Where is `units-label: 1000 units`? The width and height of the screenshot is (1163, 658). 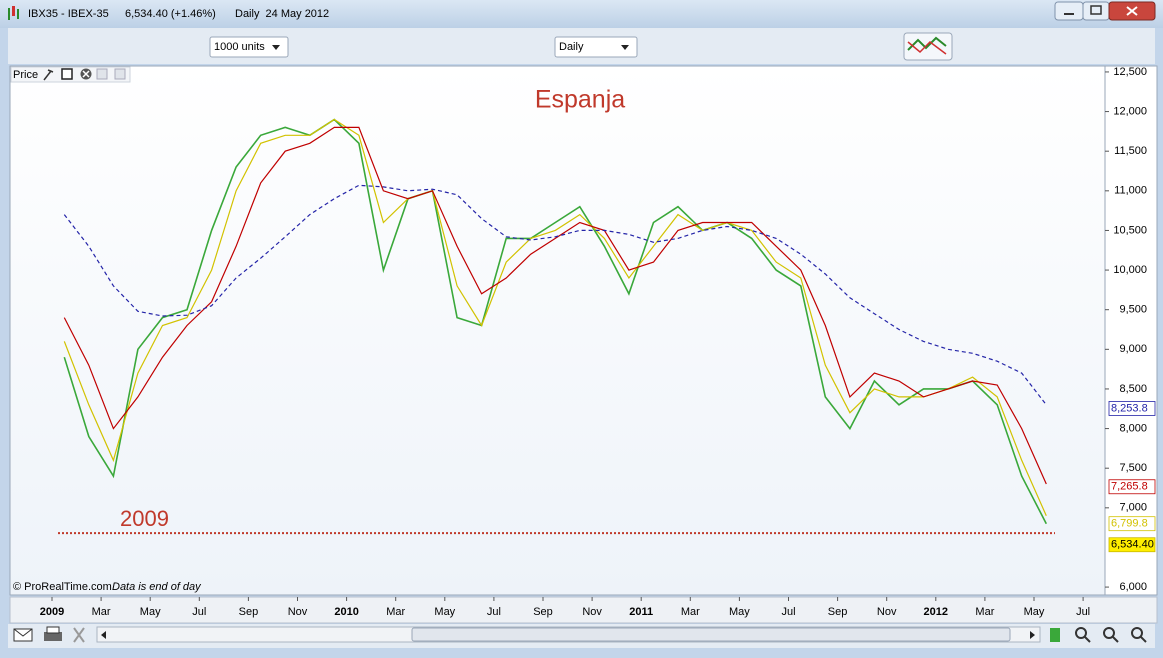
units-label: 1000 units is located at coordinates (239, 47).